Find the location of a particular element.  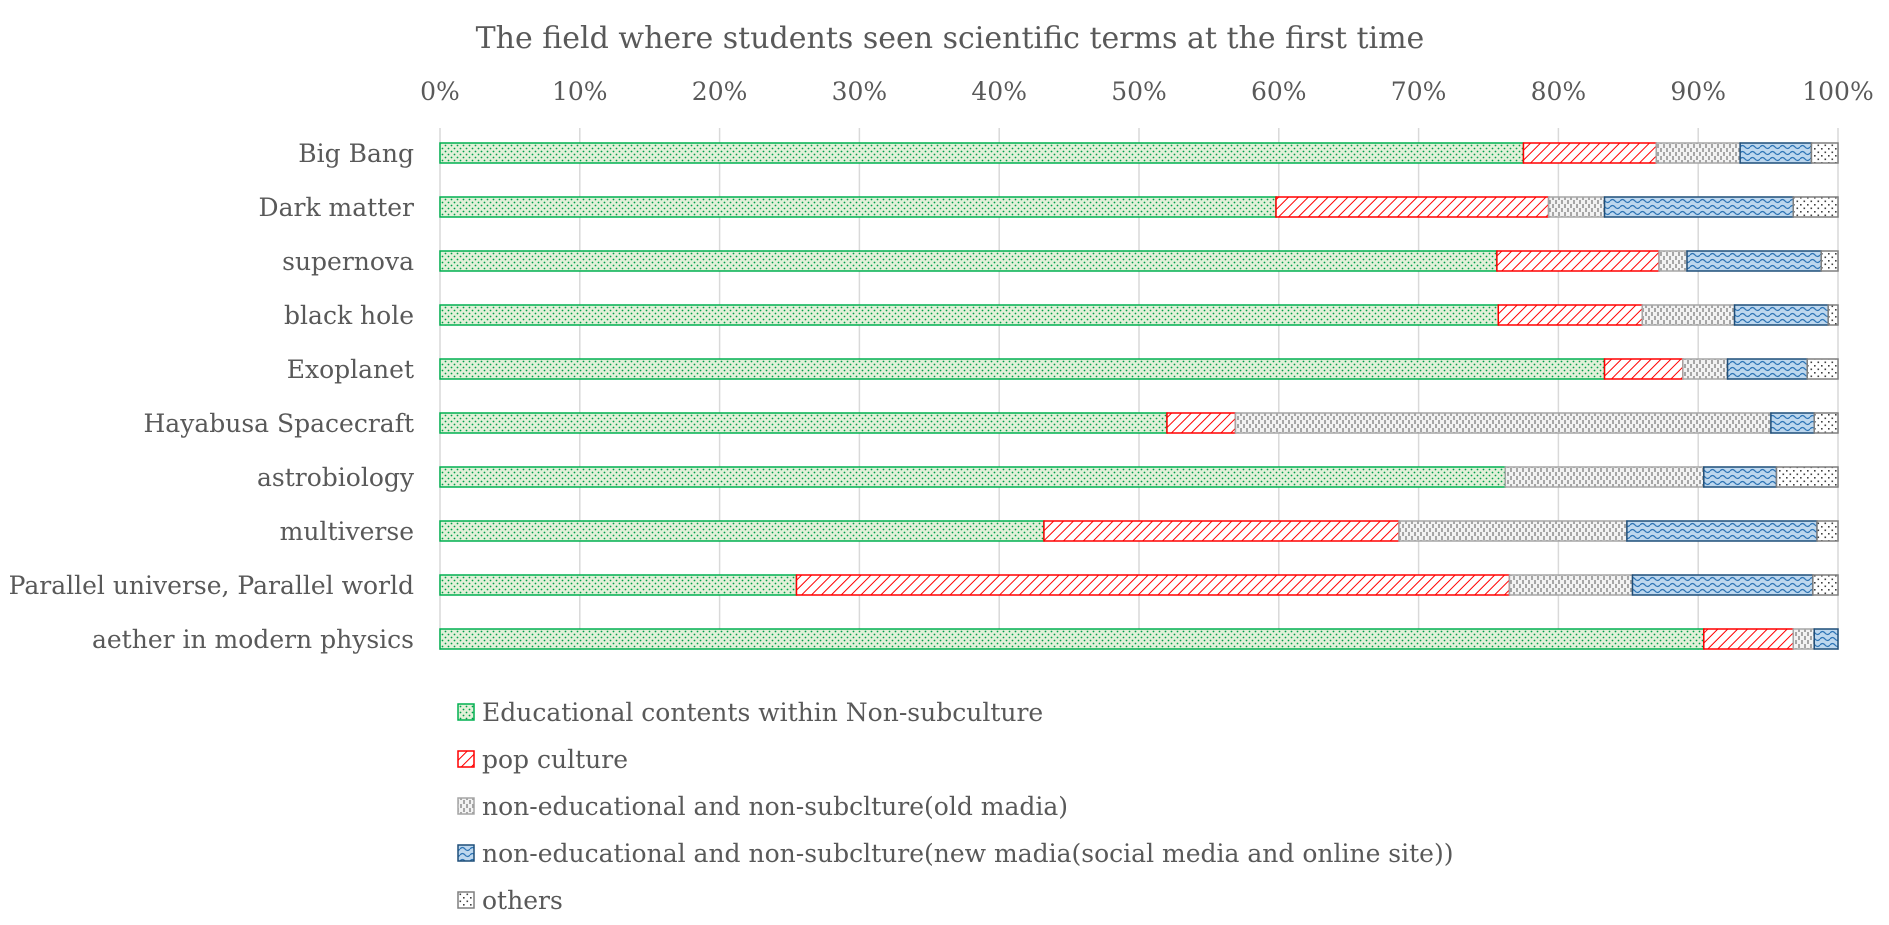

category-label: black hole is located at coordinates (349, 315).